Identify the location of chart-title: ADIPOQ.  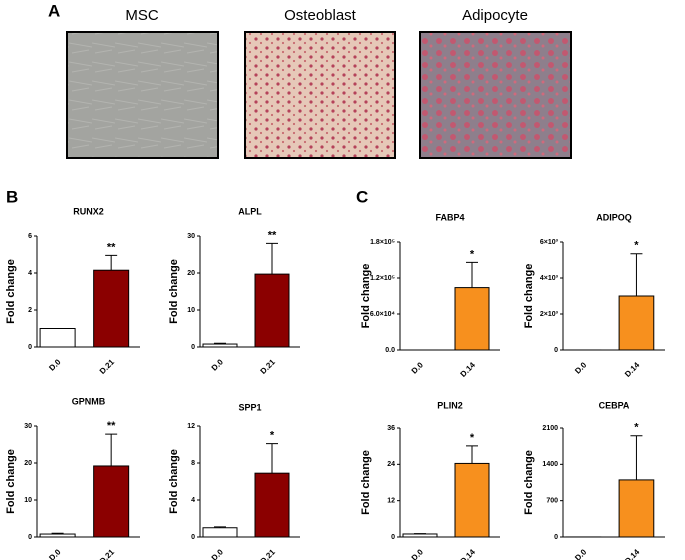
(614, 217).